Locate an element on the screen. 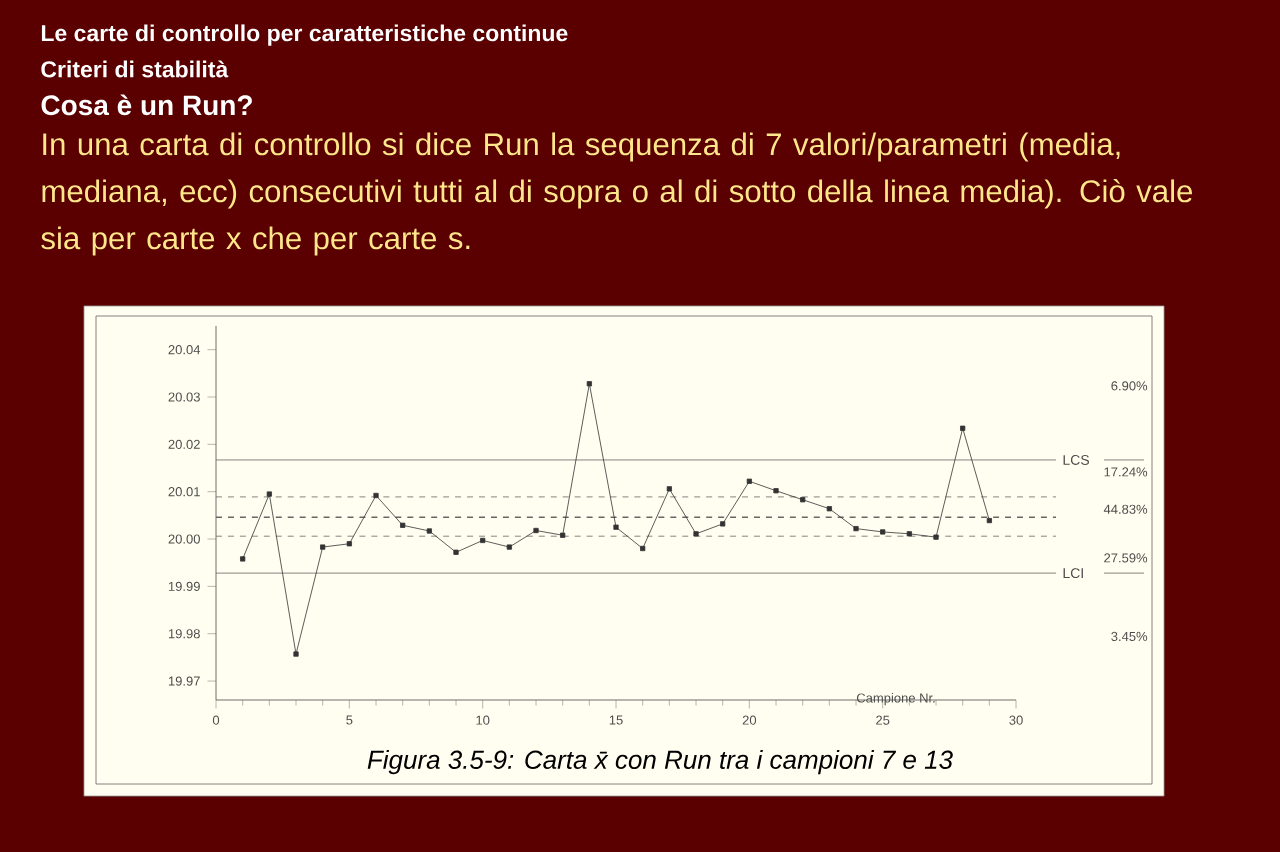 The image size is (1280, 852). chart-subtitle: Criteri di stabilità is located at coordinates (135, 69).